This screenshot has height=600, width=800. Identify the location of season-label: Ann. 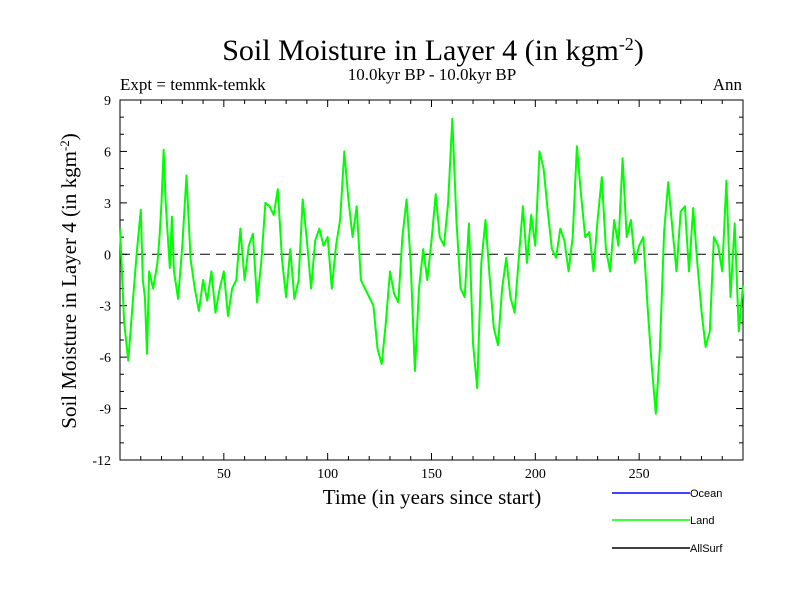
(728, 84).